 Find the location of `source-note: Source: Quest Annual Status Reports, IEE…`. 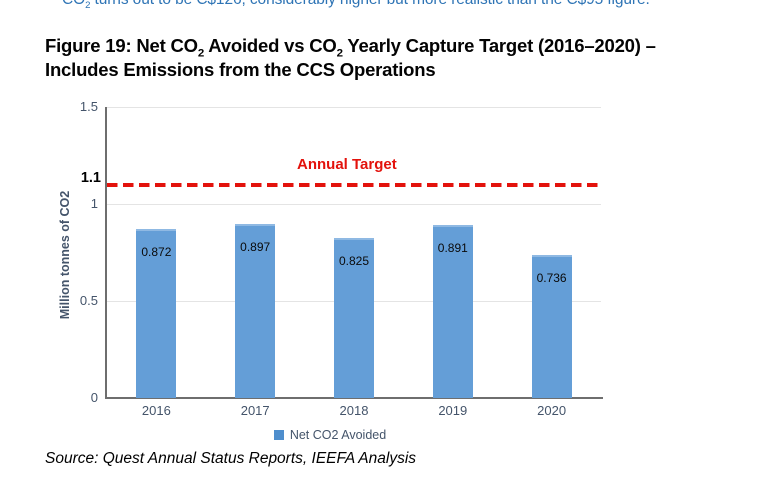

source-note: Source: Quest Annual Status Reports, IEE… is located at coordinates (231, 458).